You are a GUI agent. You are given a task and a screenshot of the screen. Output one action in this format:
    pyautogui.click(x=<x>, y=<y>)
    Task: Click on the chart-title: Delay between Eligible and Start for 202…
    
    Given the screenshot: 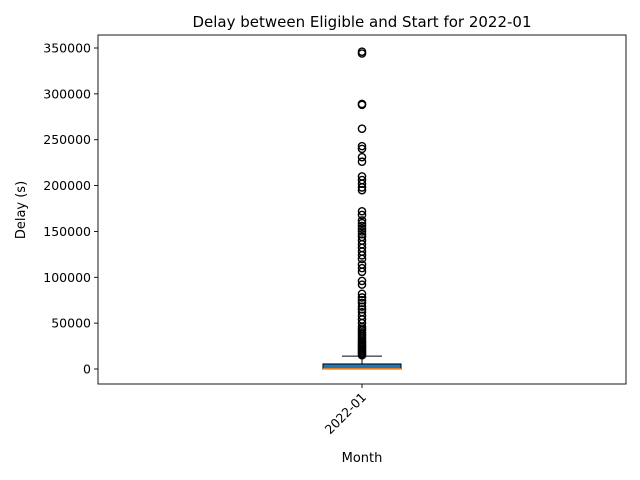 What is the action you would take?
    pyautogui.click(x=361, y=22)
    